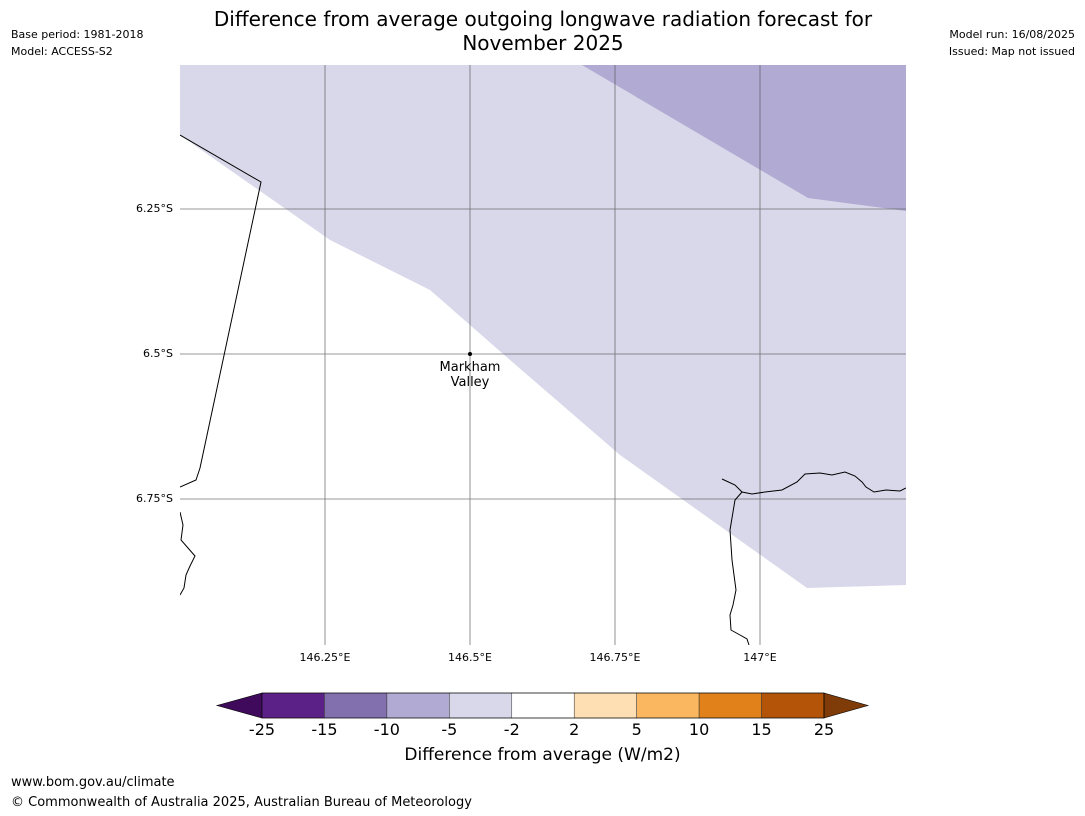 This screenshot has width=1085, height=816. I want to click on lon-label-146-5: 146.5°E, so click(470, 657).